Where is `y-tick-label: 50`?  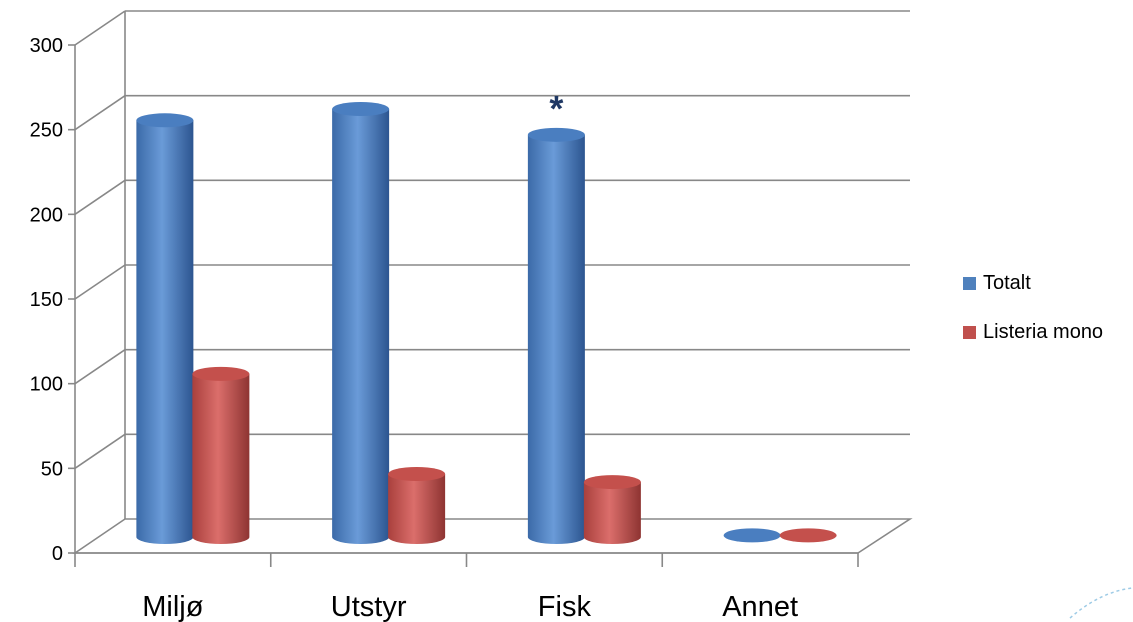
y-tick-label: 50 is located at coordinates (52, 469).